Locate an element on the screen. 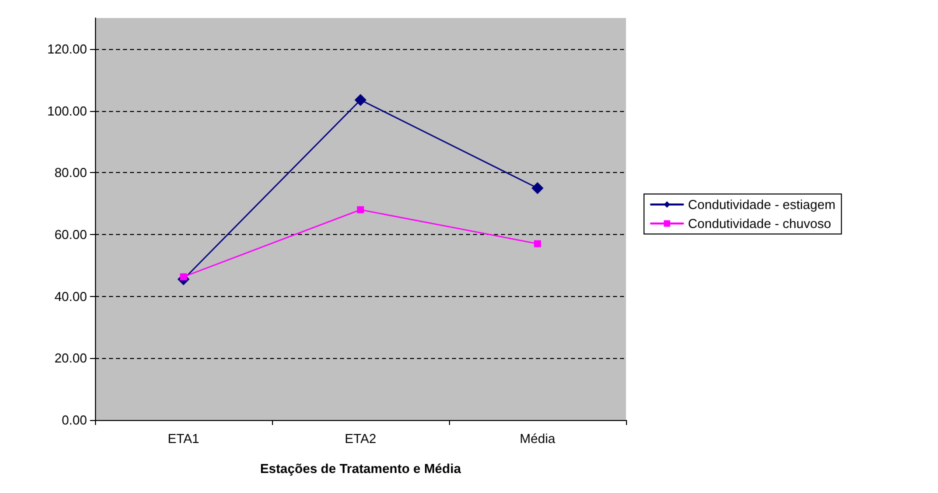 This screenshot has height=493, width=938. y-tick-label: 100.00 is located at coordinates (67, 110).